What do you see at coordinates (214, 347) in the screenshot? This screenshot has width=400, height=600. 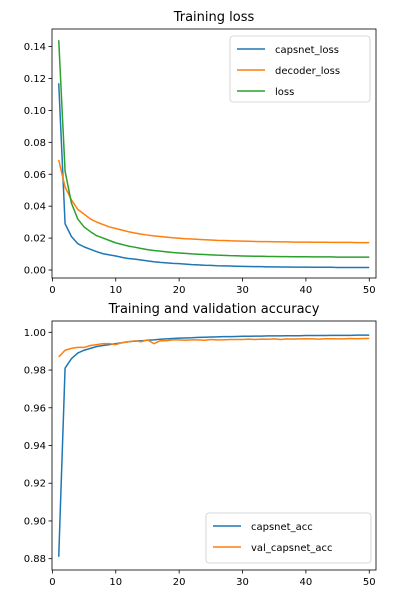 I see `series-line-val-capsnet-acc` at bounding box center [214, 347].